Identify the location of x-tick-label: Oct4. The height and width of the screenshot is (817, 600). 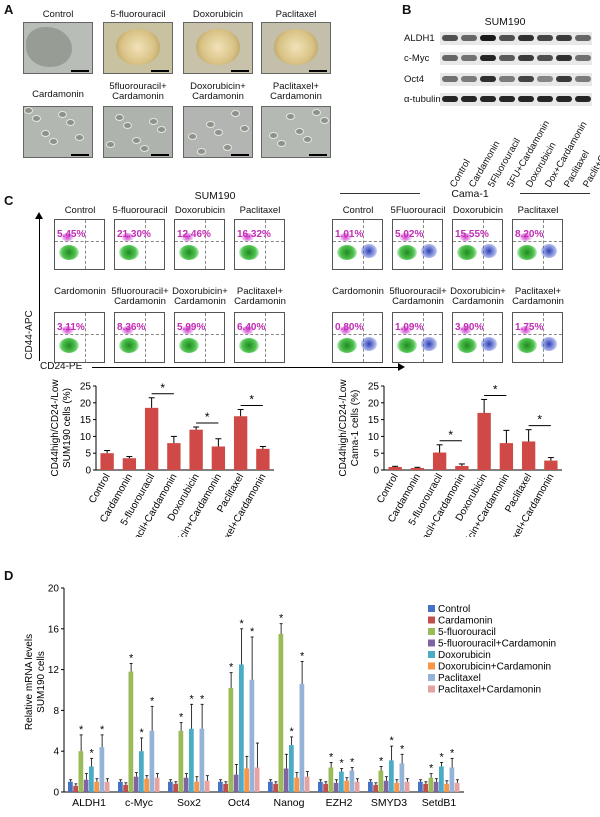
(239, 803).